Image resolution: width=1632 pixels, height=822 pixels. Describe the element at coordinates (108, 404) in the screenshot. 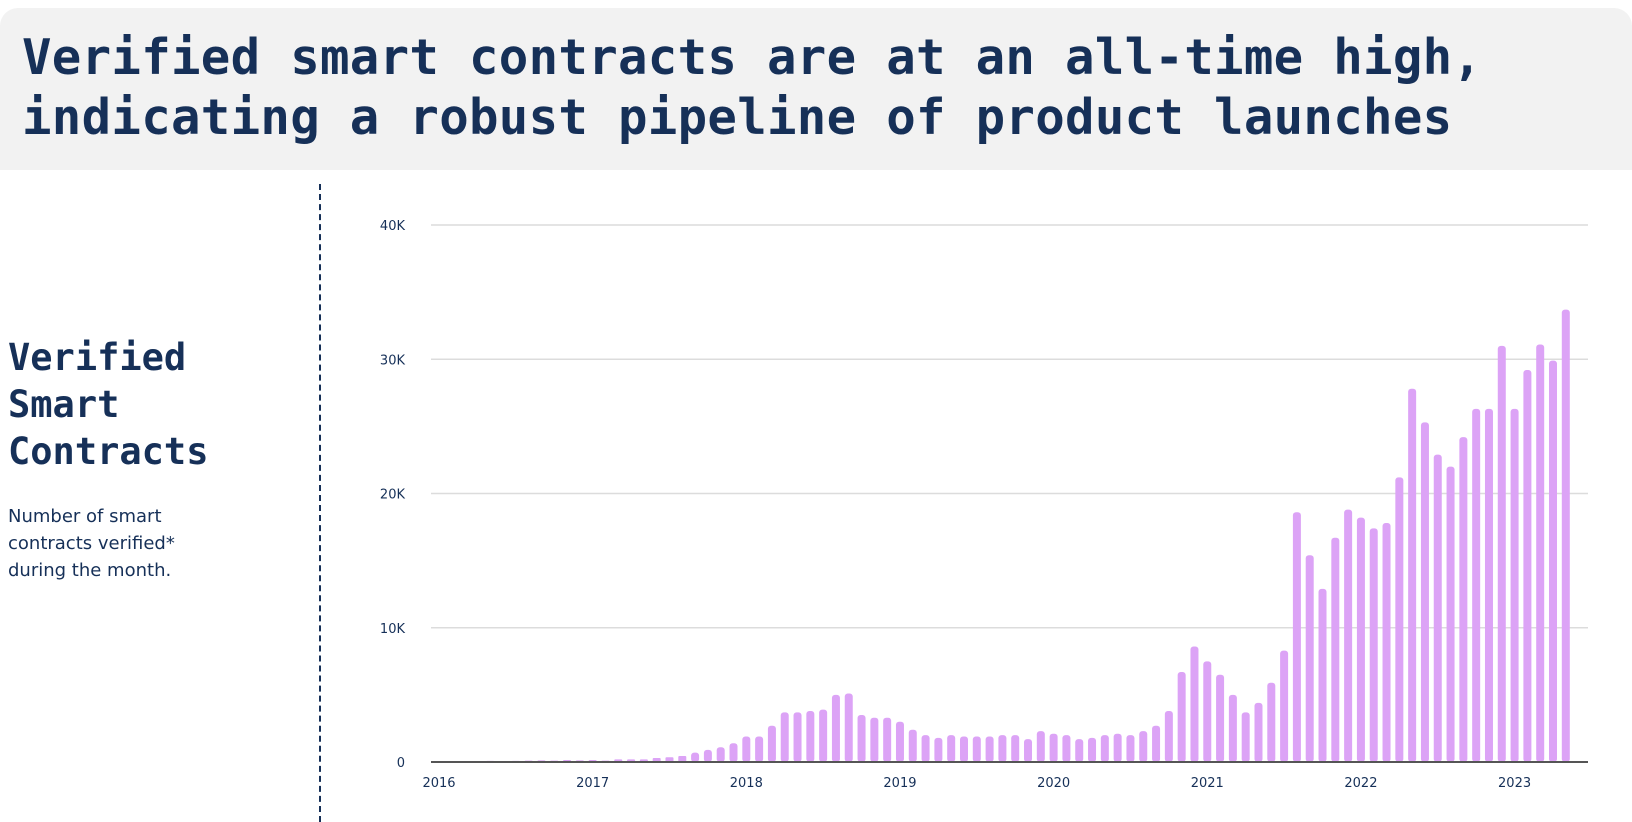

I see `side-title: Verified Smart Contracts` at that location.